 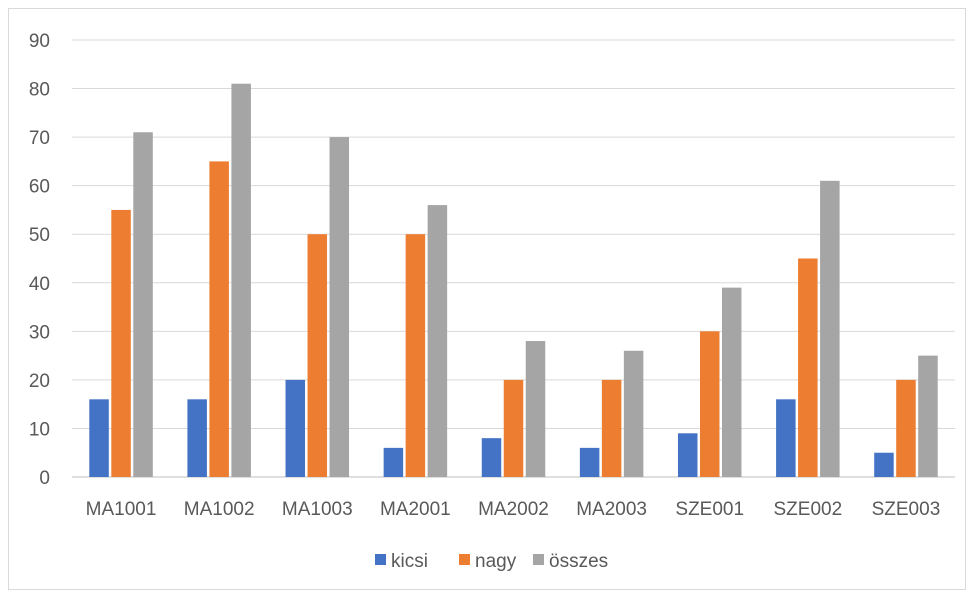 What do you see at coordinates (197, 438) in the screenshot?
I see `bar-kicsi-MA1002` at bounding box center [197, 438].